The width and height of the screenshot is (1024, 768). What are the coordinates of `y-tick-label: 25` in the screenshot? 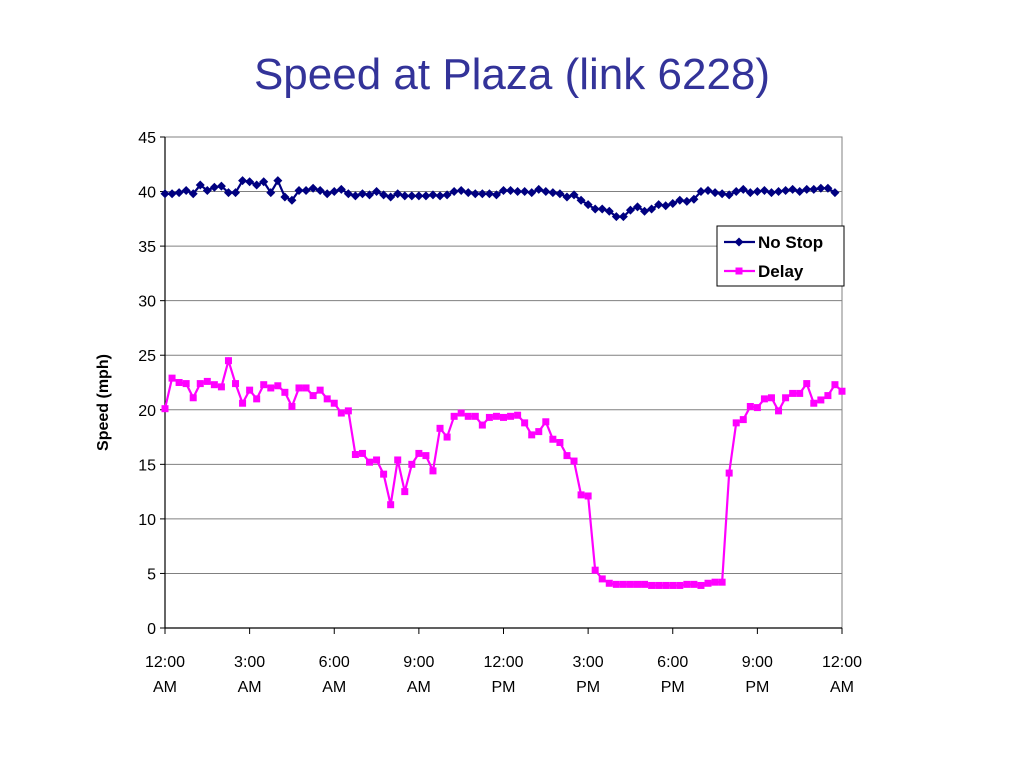 It's located at (147, 356).